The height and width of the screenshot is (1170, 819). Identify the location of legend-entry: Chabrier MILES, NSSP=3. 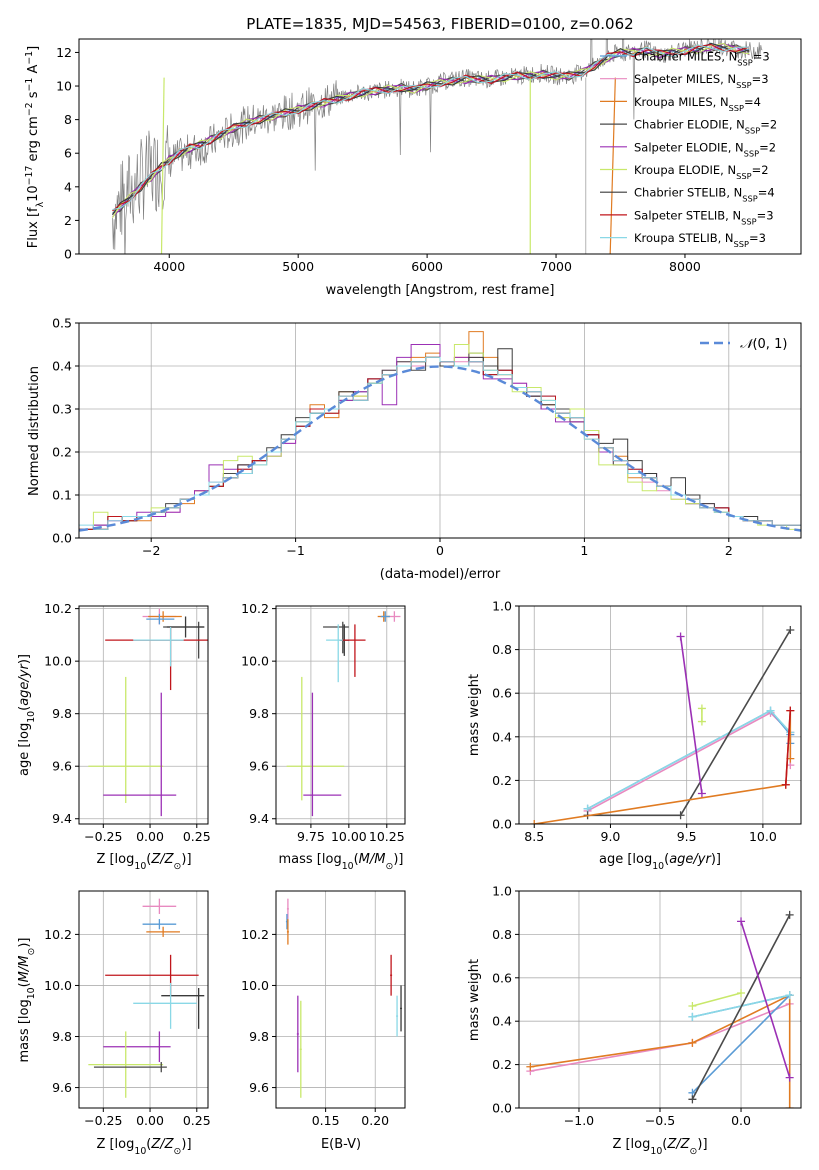
(702, 59).